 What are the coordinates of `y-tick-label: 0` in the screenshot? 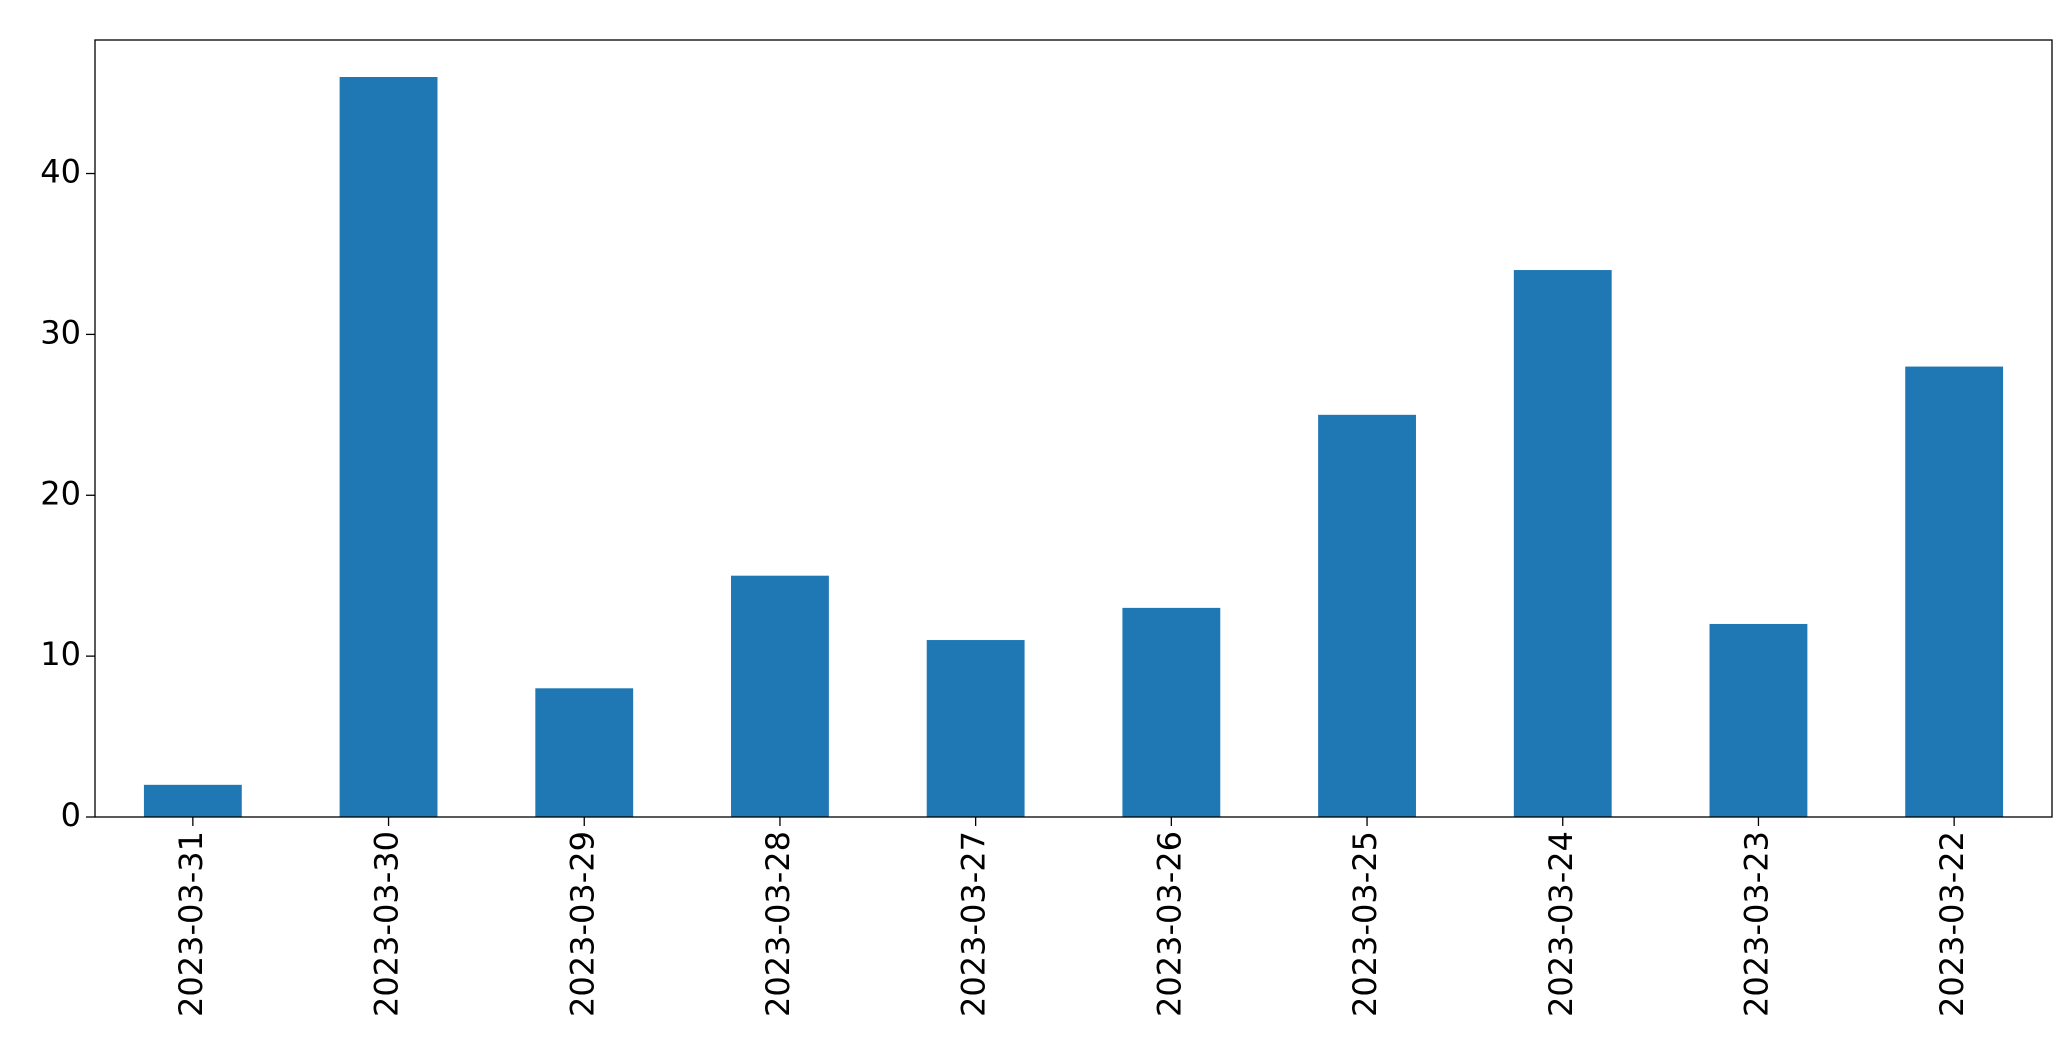 It's located at (71, 815).